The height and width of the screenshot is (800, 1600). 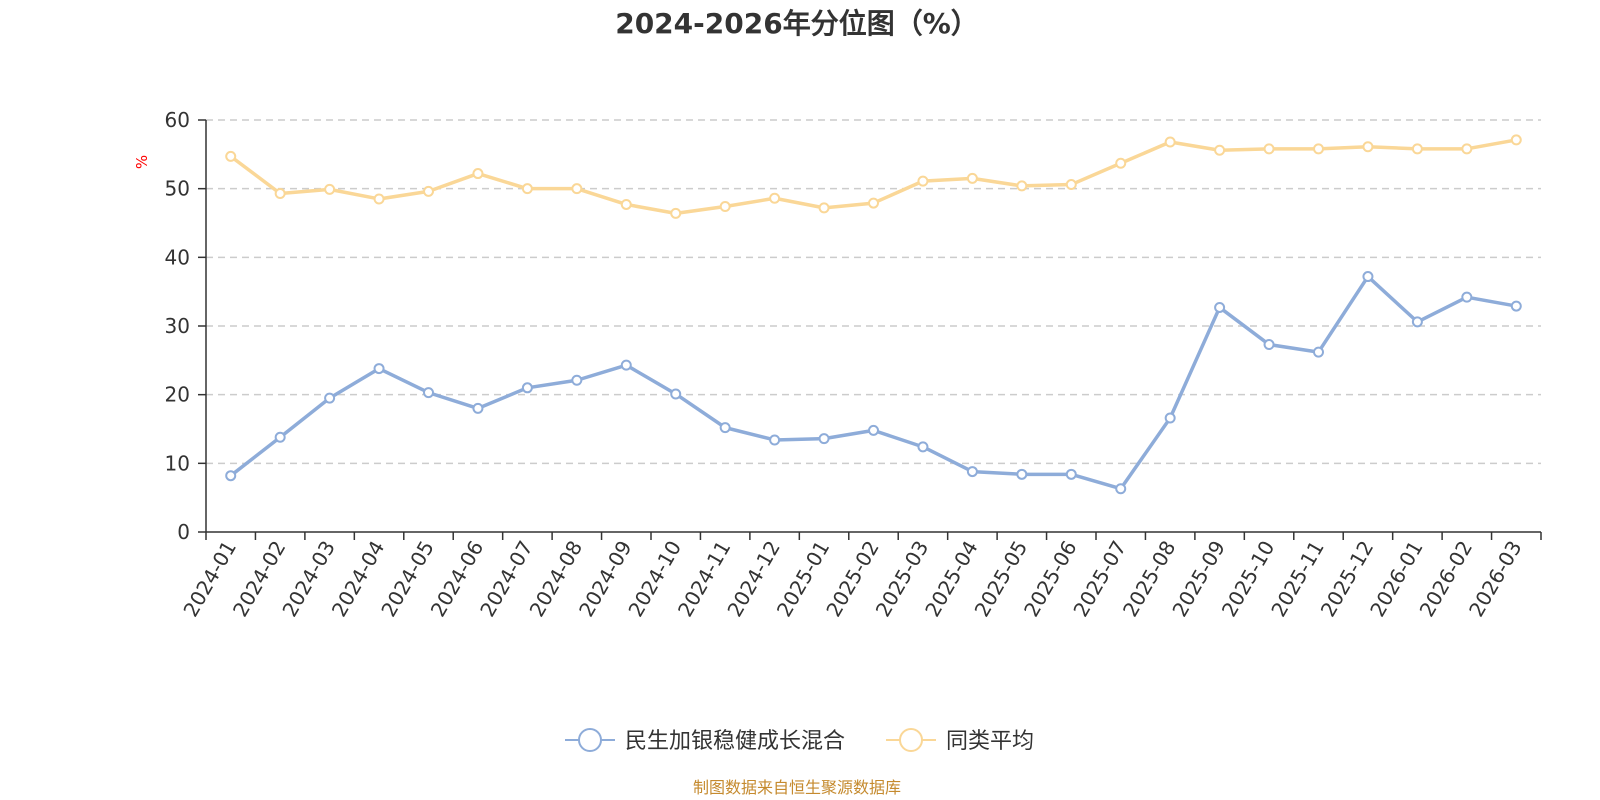 What do you see at coordinates (177, 120) in the screenshot?
I see `y-tick-label: 60` at bounding box center [177, 120].